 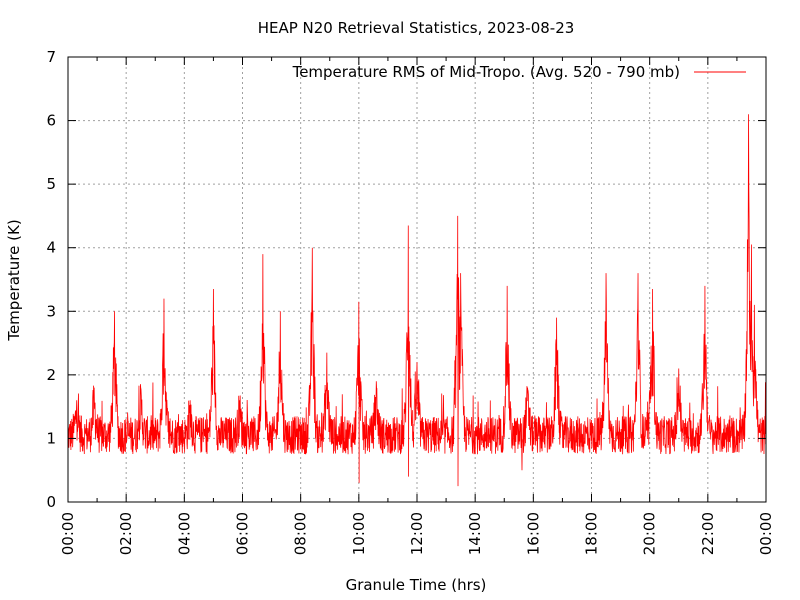 What do you see at coordinates (243, 533) in the screenshot?
I see `x-tick-label: 06:00` at bounding box center [243, 533].